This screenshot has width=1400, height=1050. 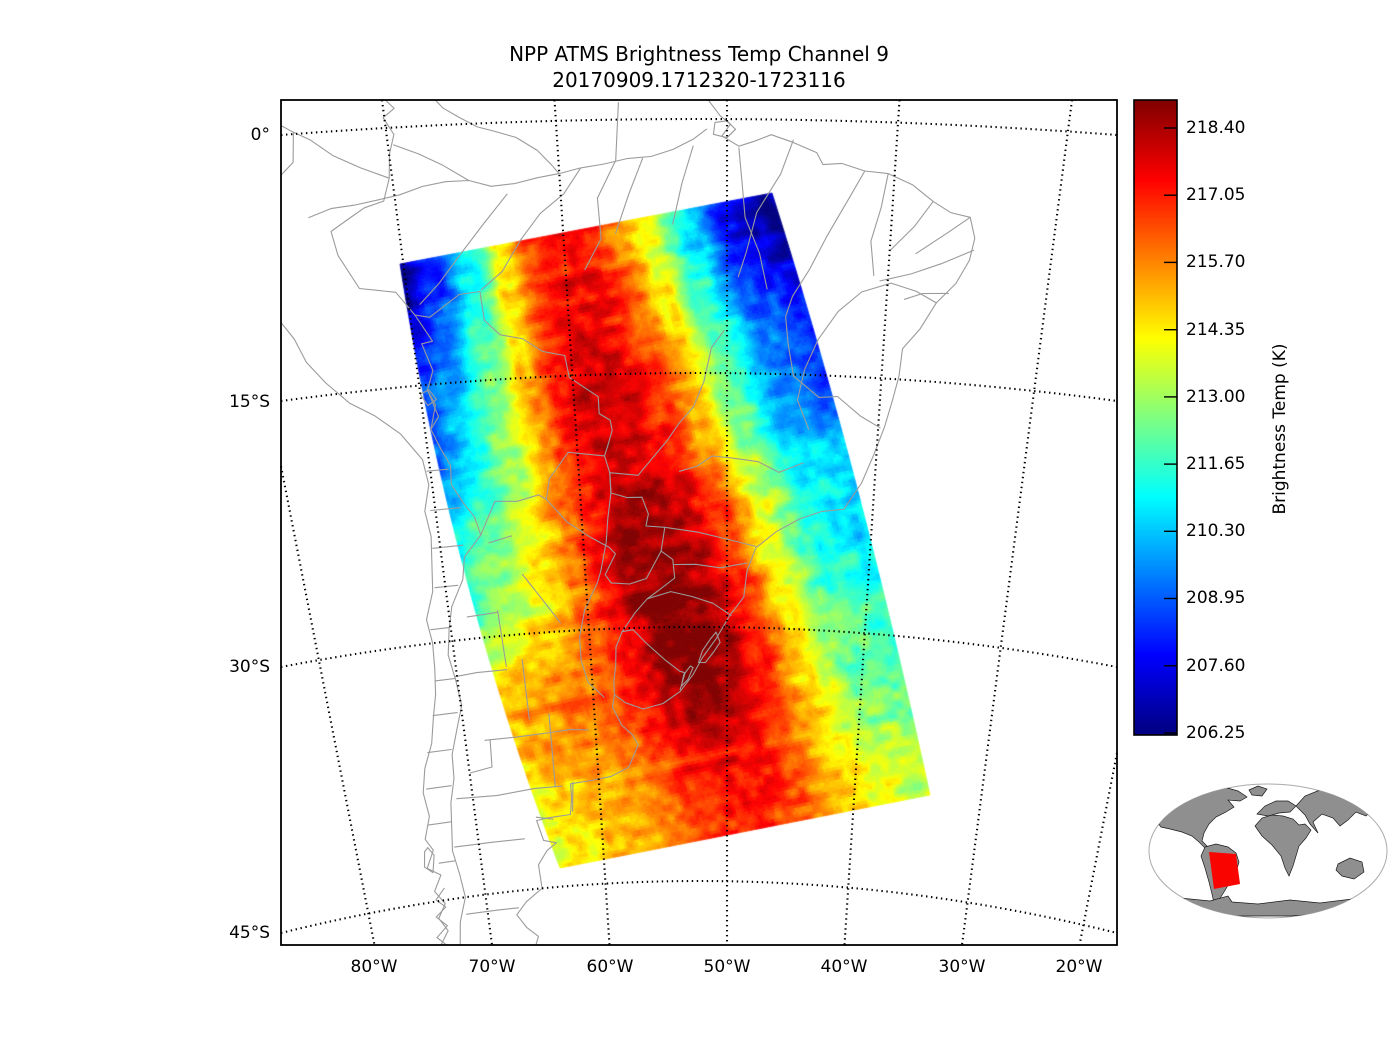 I want to click on swath-footprint-highlight, so click(x=1224, y=870).